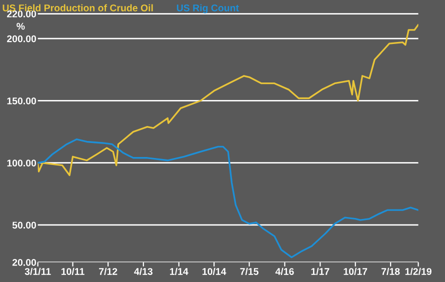 The width and height of the screenshot is (445, 282). What do you see at coordinates (21, 14) in the screenshot?
I see `y-tick-label: 220.00` at bounding box center [21, 14].